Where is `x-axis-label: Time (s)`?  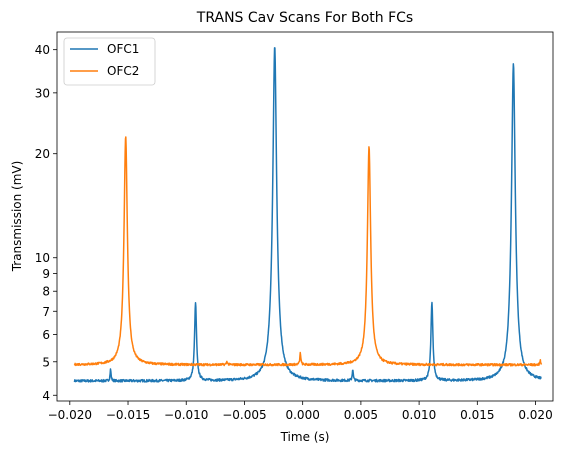 x-axis-label: Time (s) is located at coordinates (305, 437).